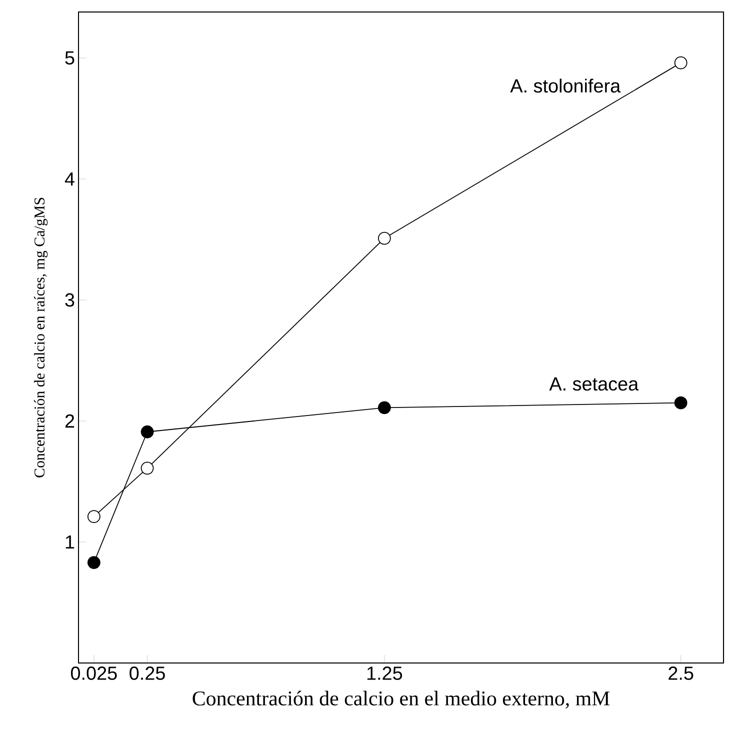 The height and width of the screenshot is (738, 734). What do you see at coordinates (70, 541) in the screenshot?
I see `y-tick-label: 1` at bounding box center [70, 541].